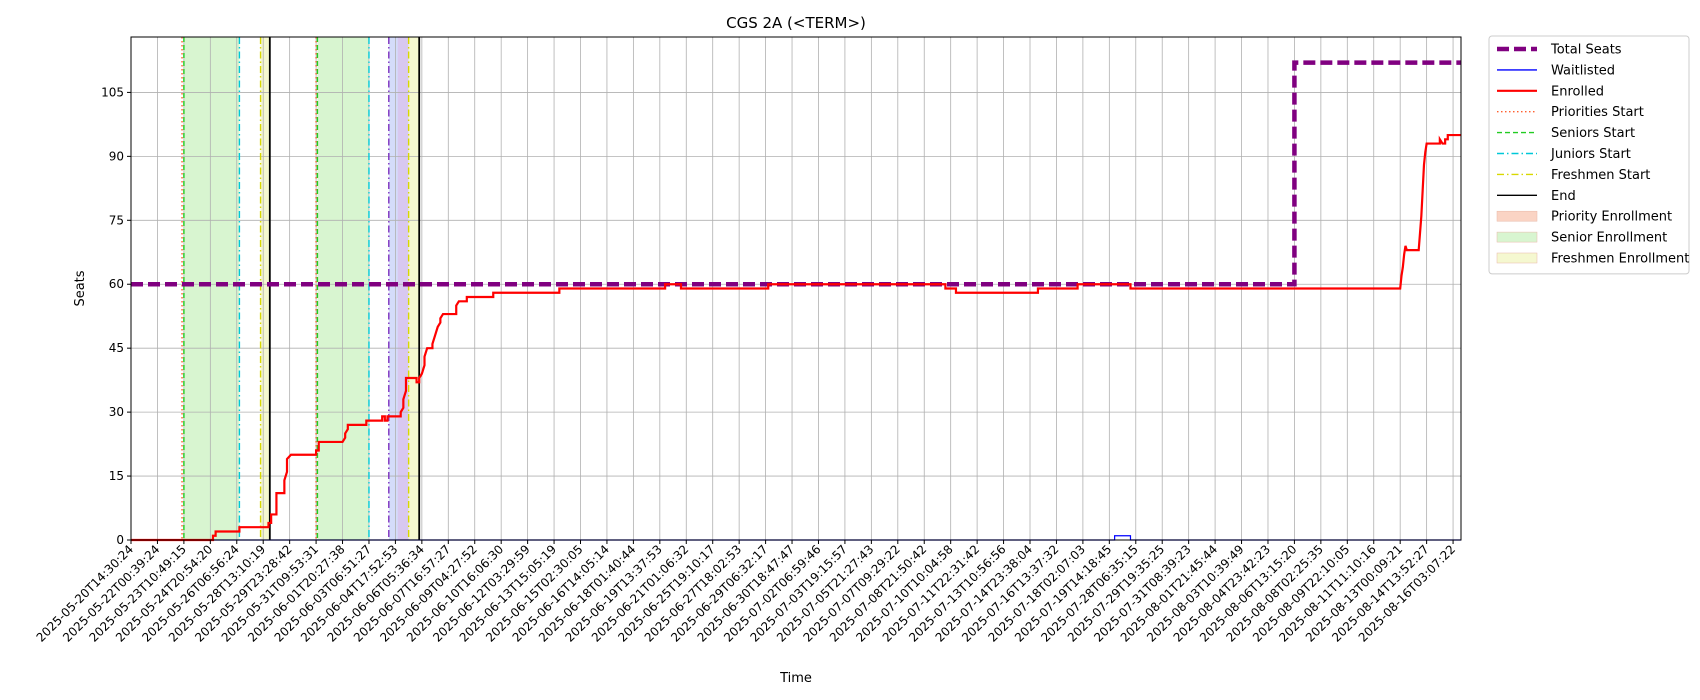 The height and width of the screenshot is (700, 1700). What do you see at coordinates (1583, 70) in the screenshot?
I see `legend-label: Waitlisted` at bounding box center [1583, 70].